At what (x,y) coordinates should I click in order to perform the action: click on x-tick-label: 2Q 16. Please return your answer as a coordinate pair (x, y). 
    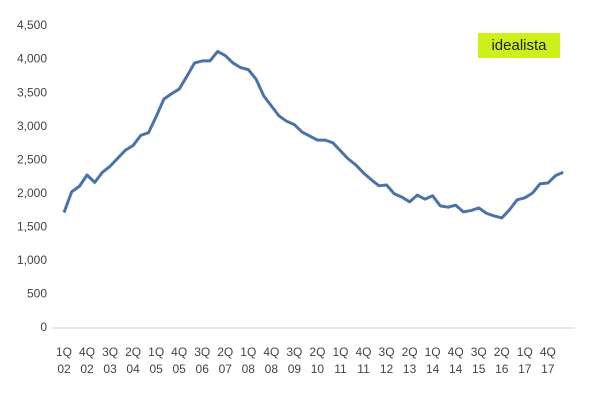
    Looking at the image, I should click on (501, 360).